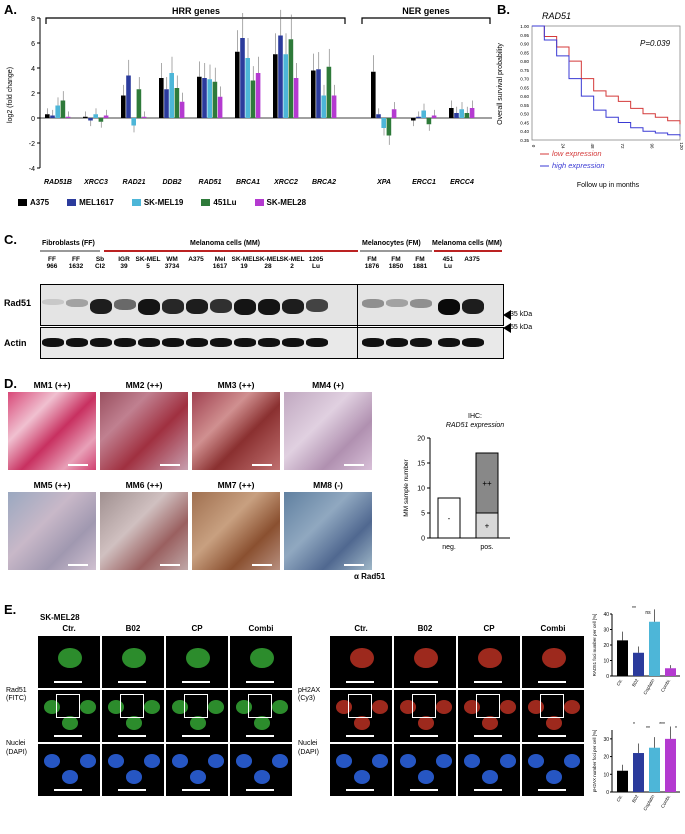 The height and width of the screenshot is (834, 685). I want to click on bar-XRCC2-SK-MEL28, so click(296, 98).